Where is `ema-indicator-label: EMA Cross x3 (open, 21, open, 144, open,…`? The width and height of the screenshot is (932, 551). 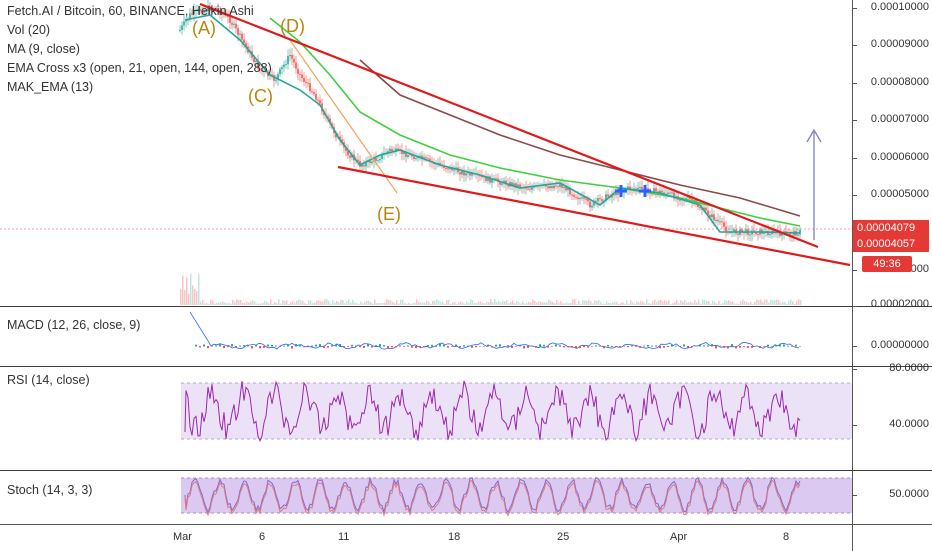
ema-indicator-label: EMA Cross x3 (open, 21, open, 144, open,… is located at coordinates (139, 68).